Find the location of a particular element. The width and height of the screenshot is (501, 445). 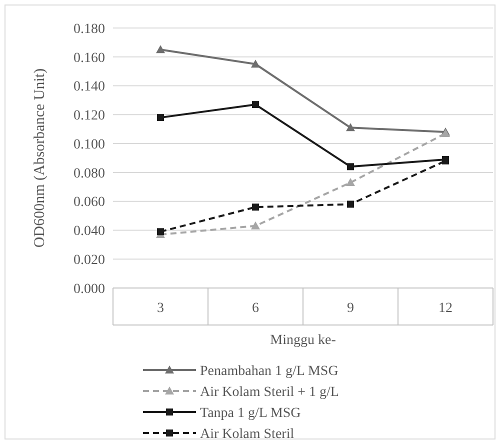

y-tick-label: 0.040 is located at coordinates (89, 232).